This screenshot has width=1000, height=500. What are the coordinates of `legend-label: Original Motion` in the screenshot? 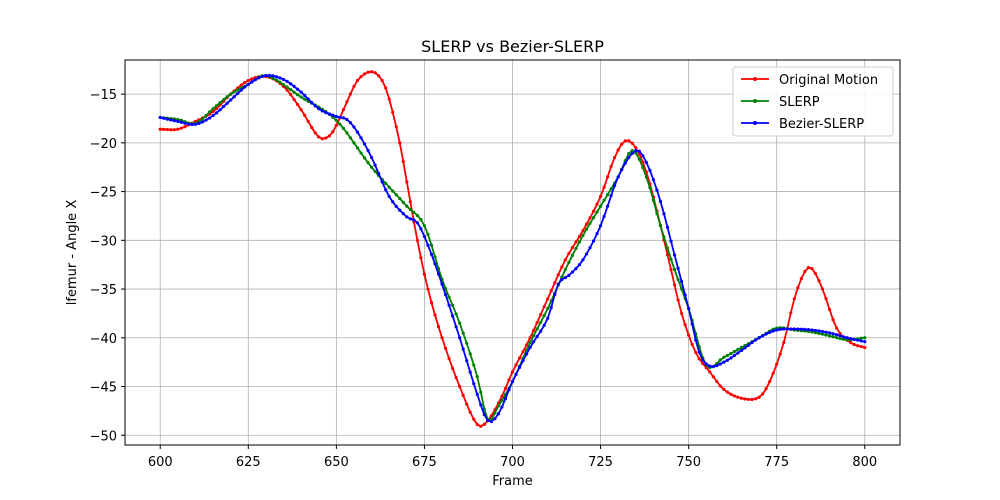 It's located at (828, 80).